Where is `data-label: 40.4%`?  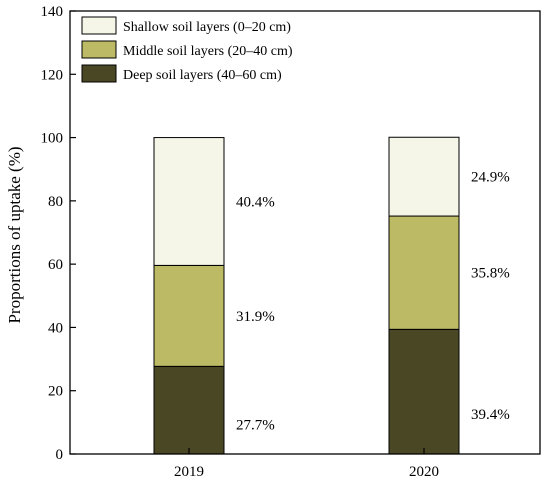 data-label: 40.4% is located at coordinates (255, 202).